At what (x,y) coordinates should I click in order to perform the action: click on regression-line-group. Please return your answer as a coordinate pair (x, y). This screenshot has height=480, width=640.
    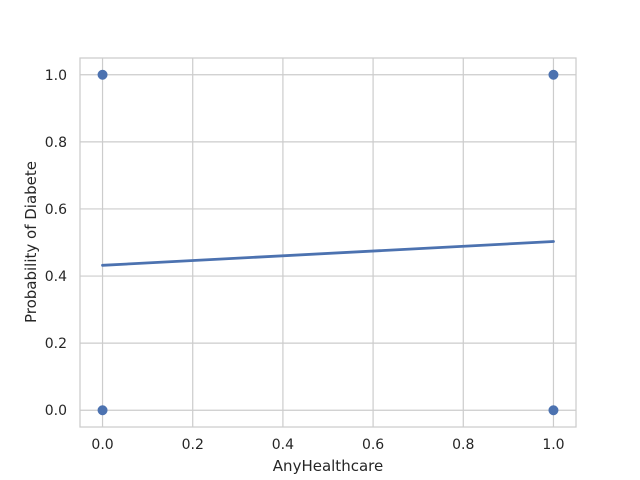
    Looking at the image, I should click on (328, 253).